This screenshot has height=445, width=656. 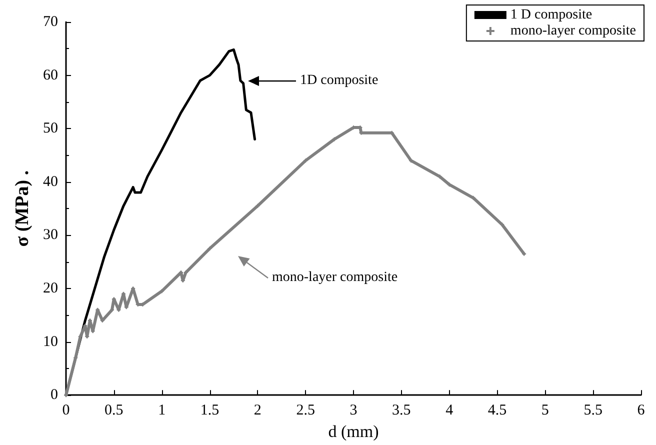 I want to click on y-tick-label: 70, so click(x=50, y=22).